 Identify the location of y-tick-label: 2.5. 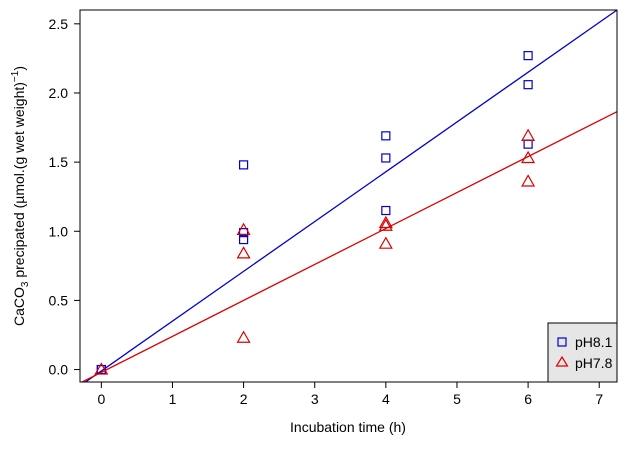
(59, 24).